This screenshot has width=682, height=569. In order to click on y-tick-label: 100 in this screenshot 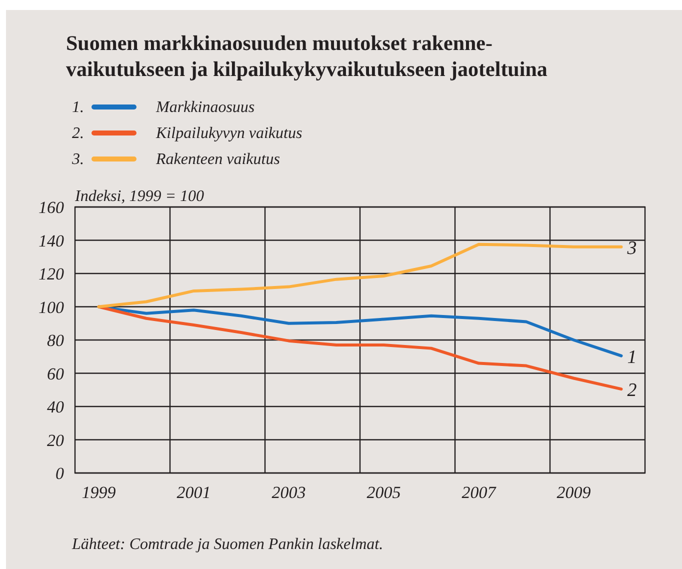, I will do `click(51, 307)`.